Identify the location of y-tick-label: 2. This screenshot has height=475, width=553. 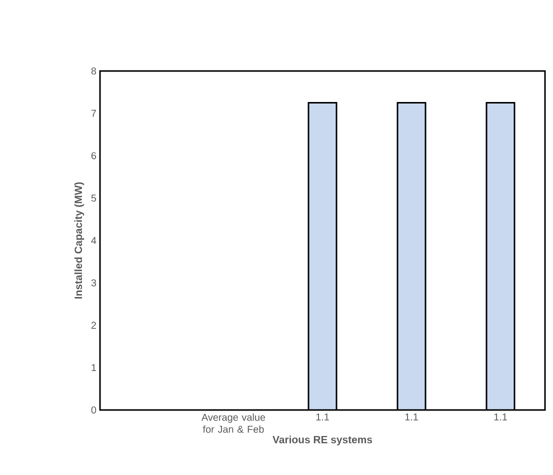
(93, 325).